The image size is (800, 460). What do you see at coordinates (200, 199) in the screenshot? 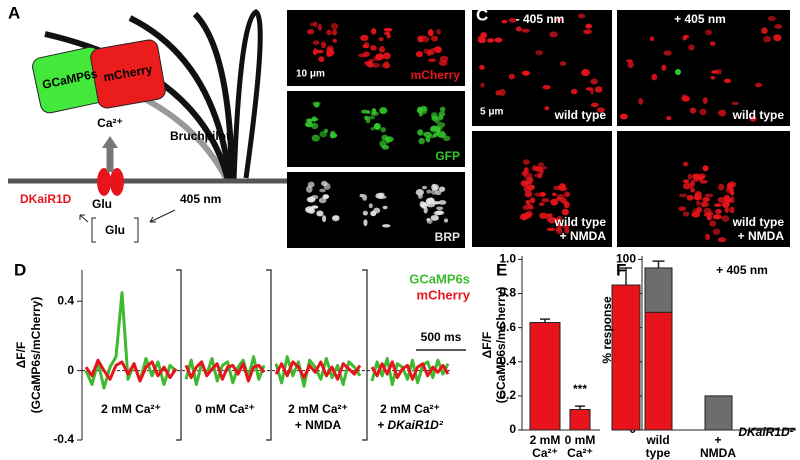
I see `label: 405 nm` at bounding box center [200, 199].